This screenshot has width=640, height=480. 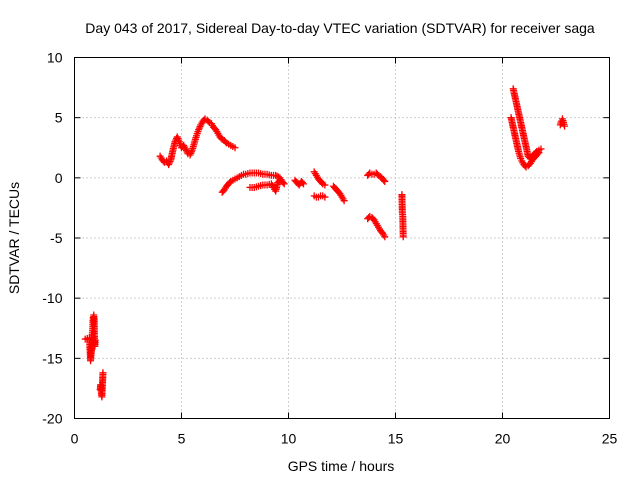 What do you see at coordinates (503, 439) in the screenshot?
I see `x-tick-label: 20` at bounding box center [503, 439].